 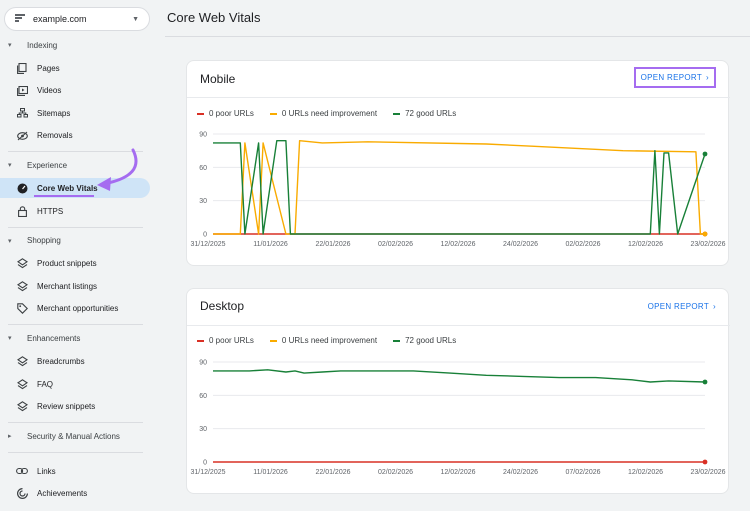 I want to click on sidebar-section-label: Shopping, so click(x=44, y=241).